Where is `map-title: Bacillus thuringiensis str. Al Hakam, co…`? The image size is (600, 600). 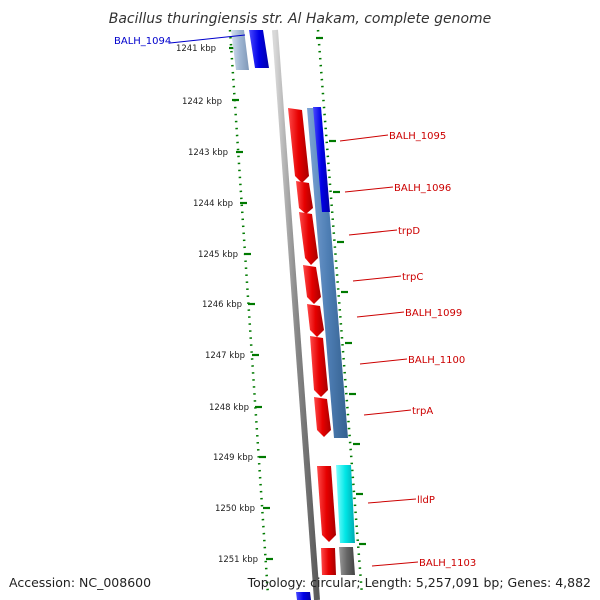
map-title: Bacillus thuringiensis str. Al Hakam, co… is located at coordinates (300, 19).